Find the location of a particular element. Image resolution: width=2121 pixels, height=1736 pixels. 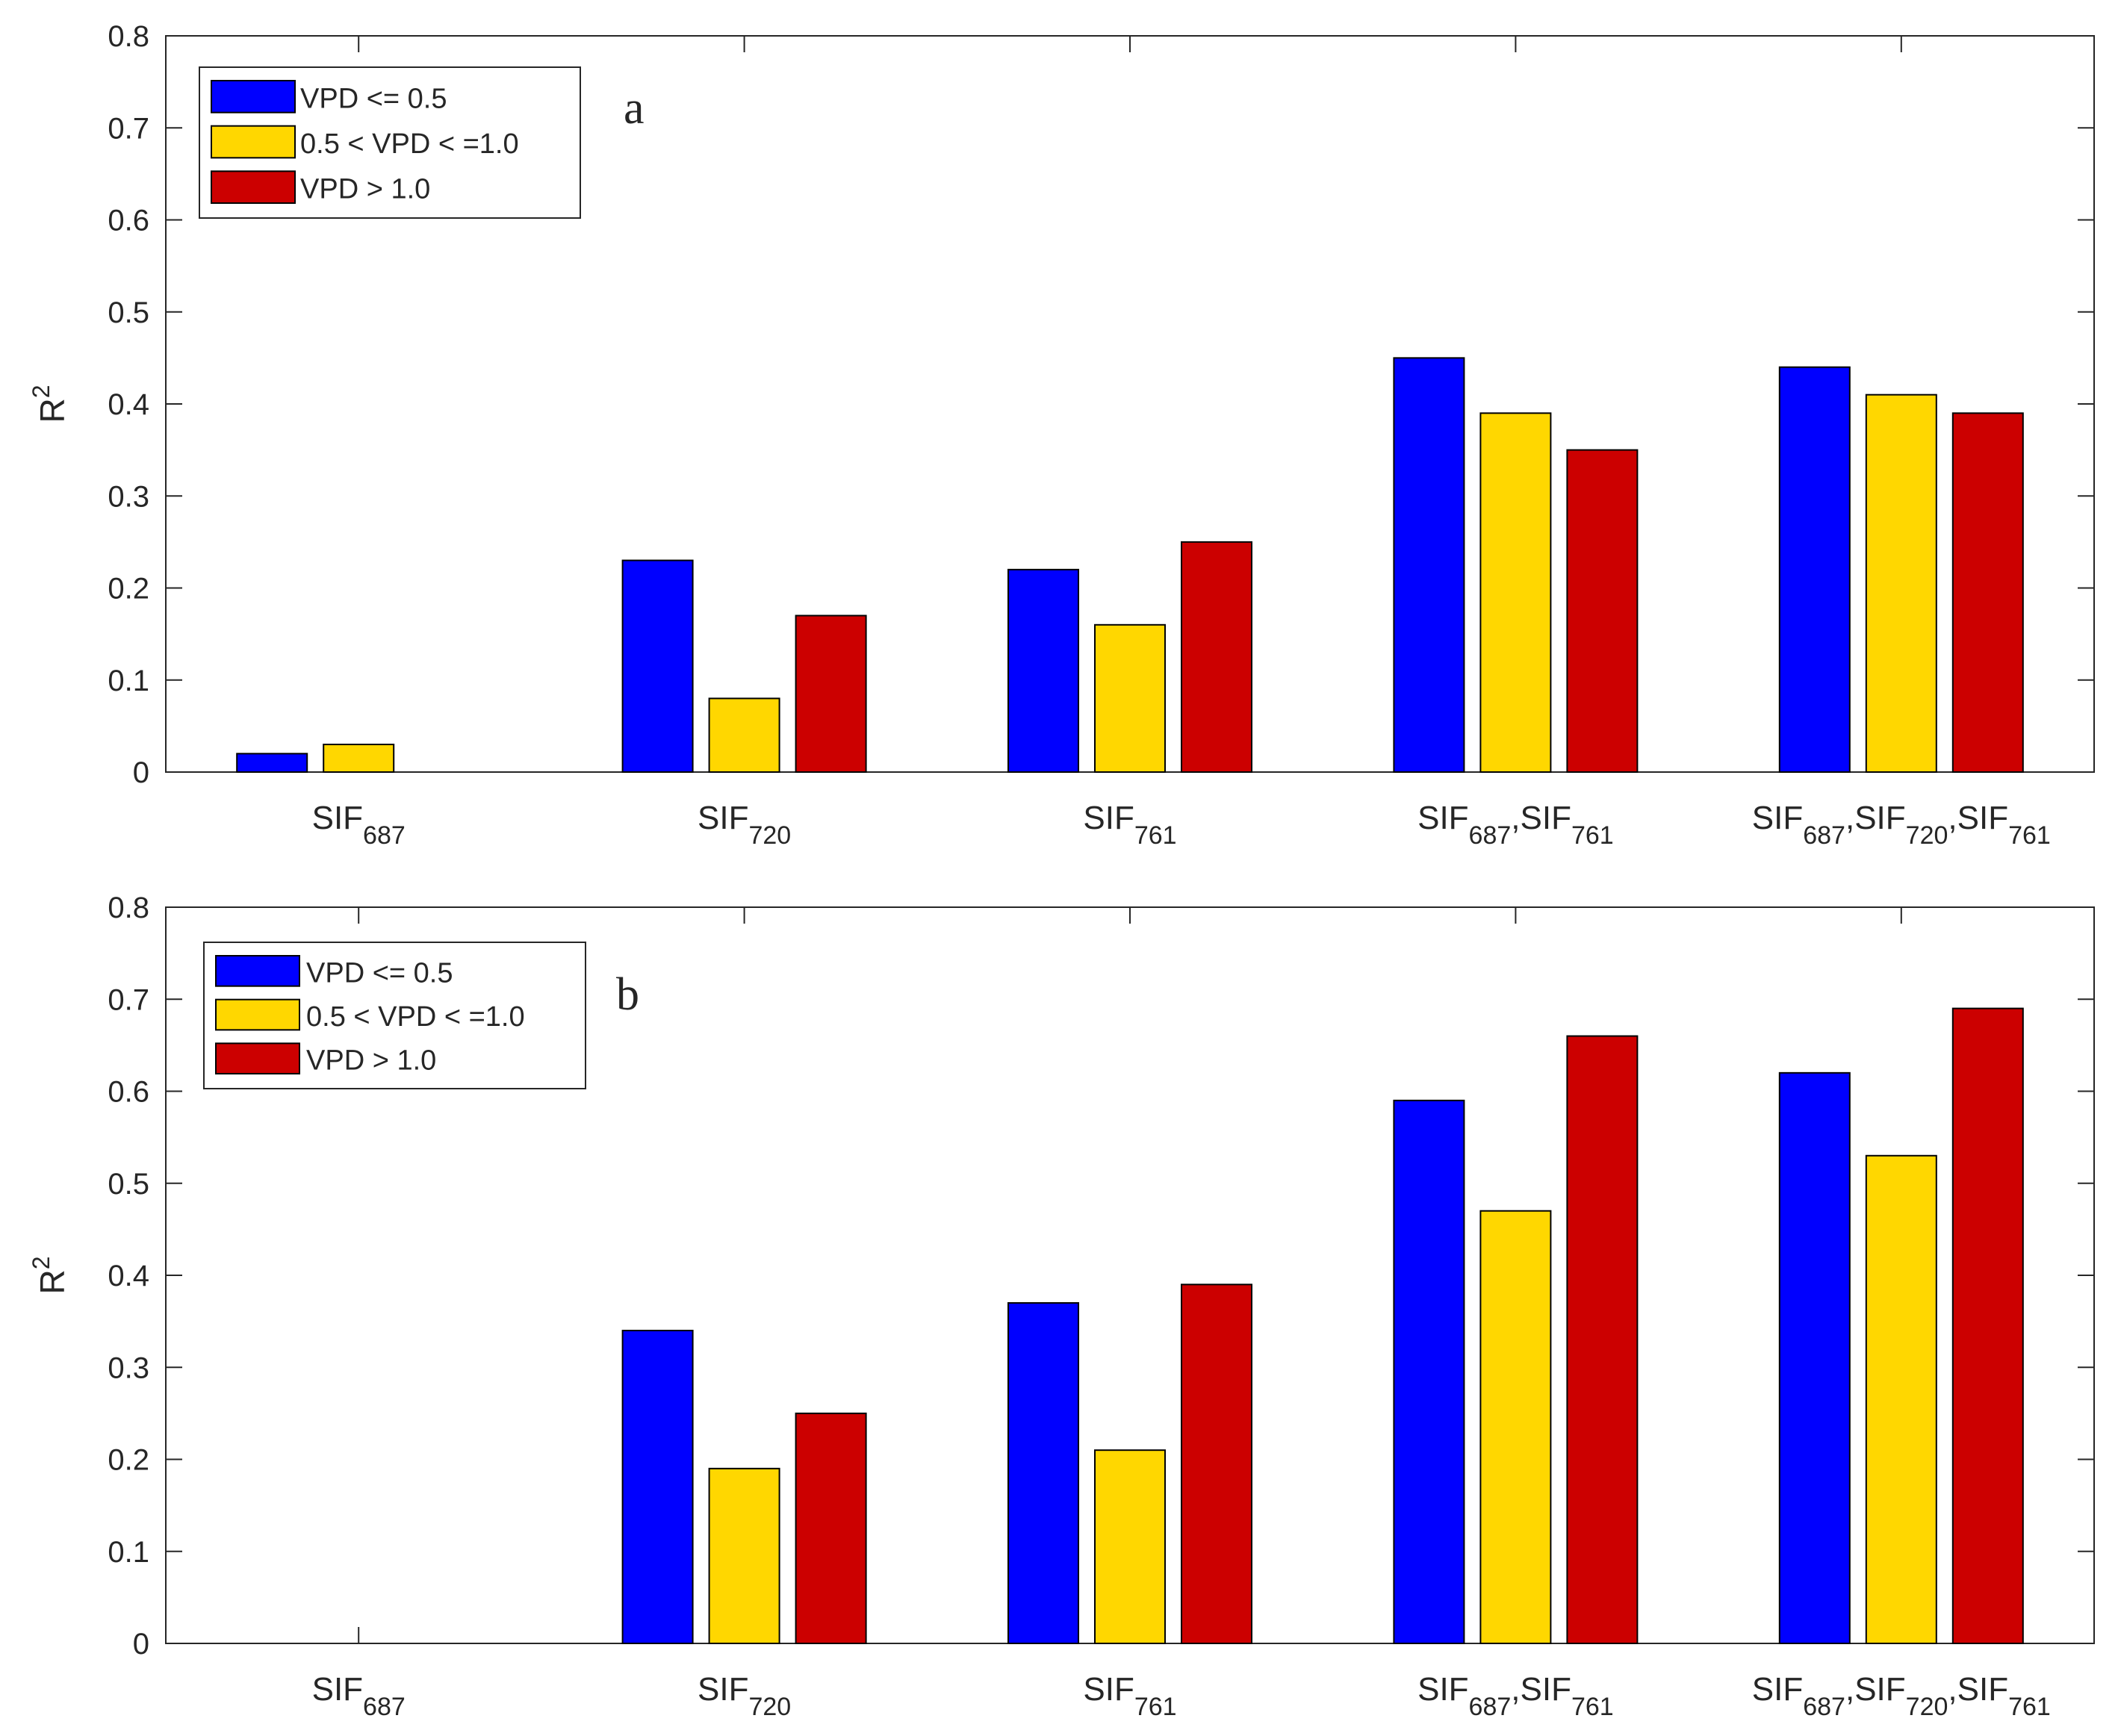

y-tick-label: 0.8 is located at coordinates (128, 36).